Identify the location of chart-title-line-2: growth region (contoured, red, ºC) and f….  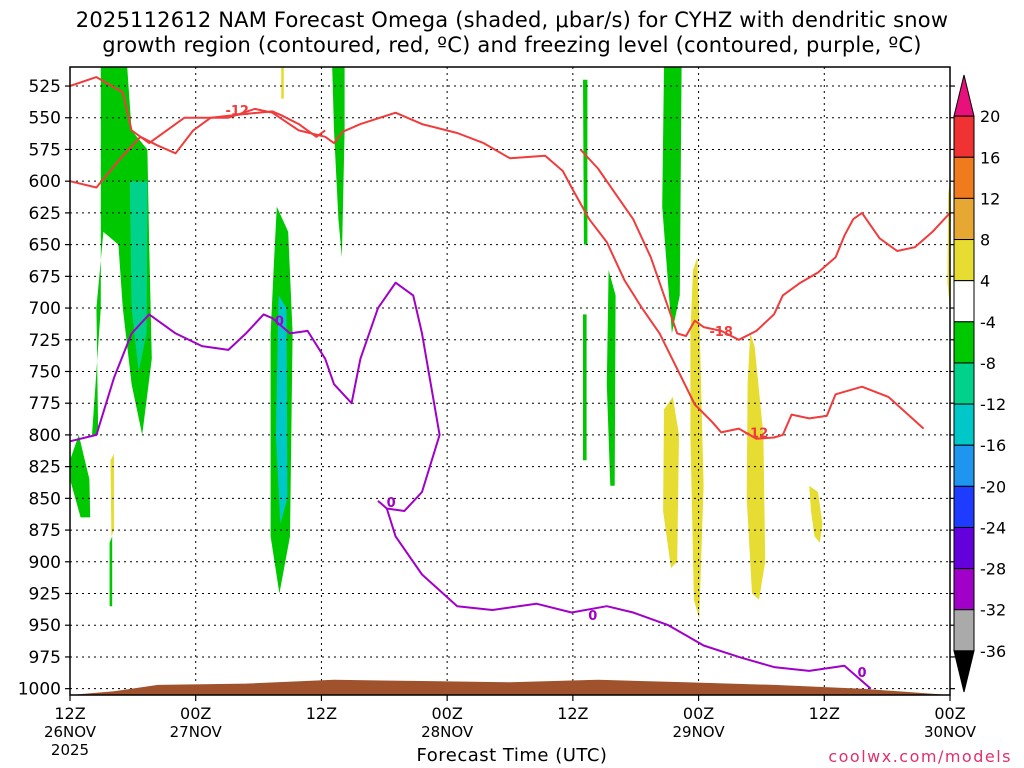
(512, 45).